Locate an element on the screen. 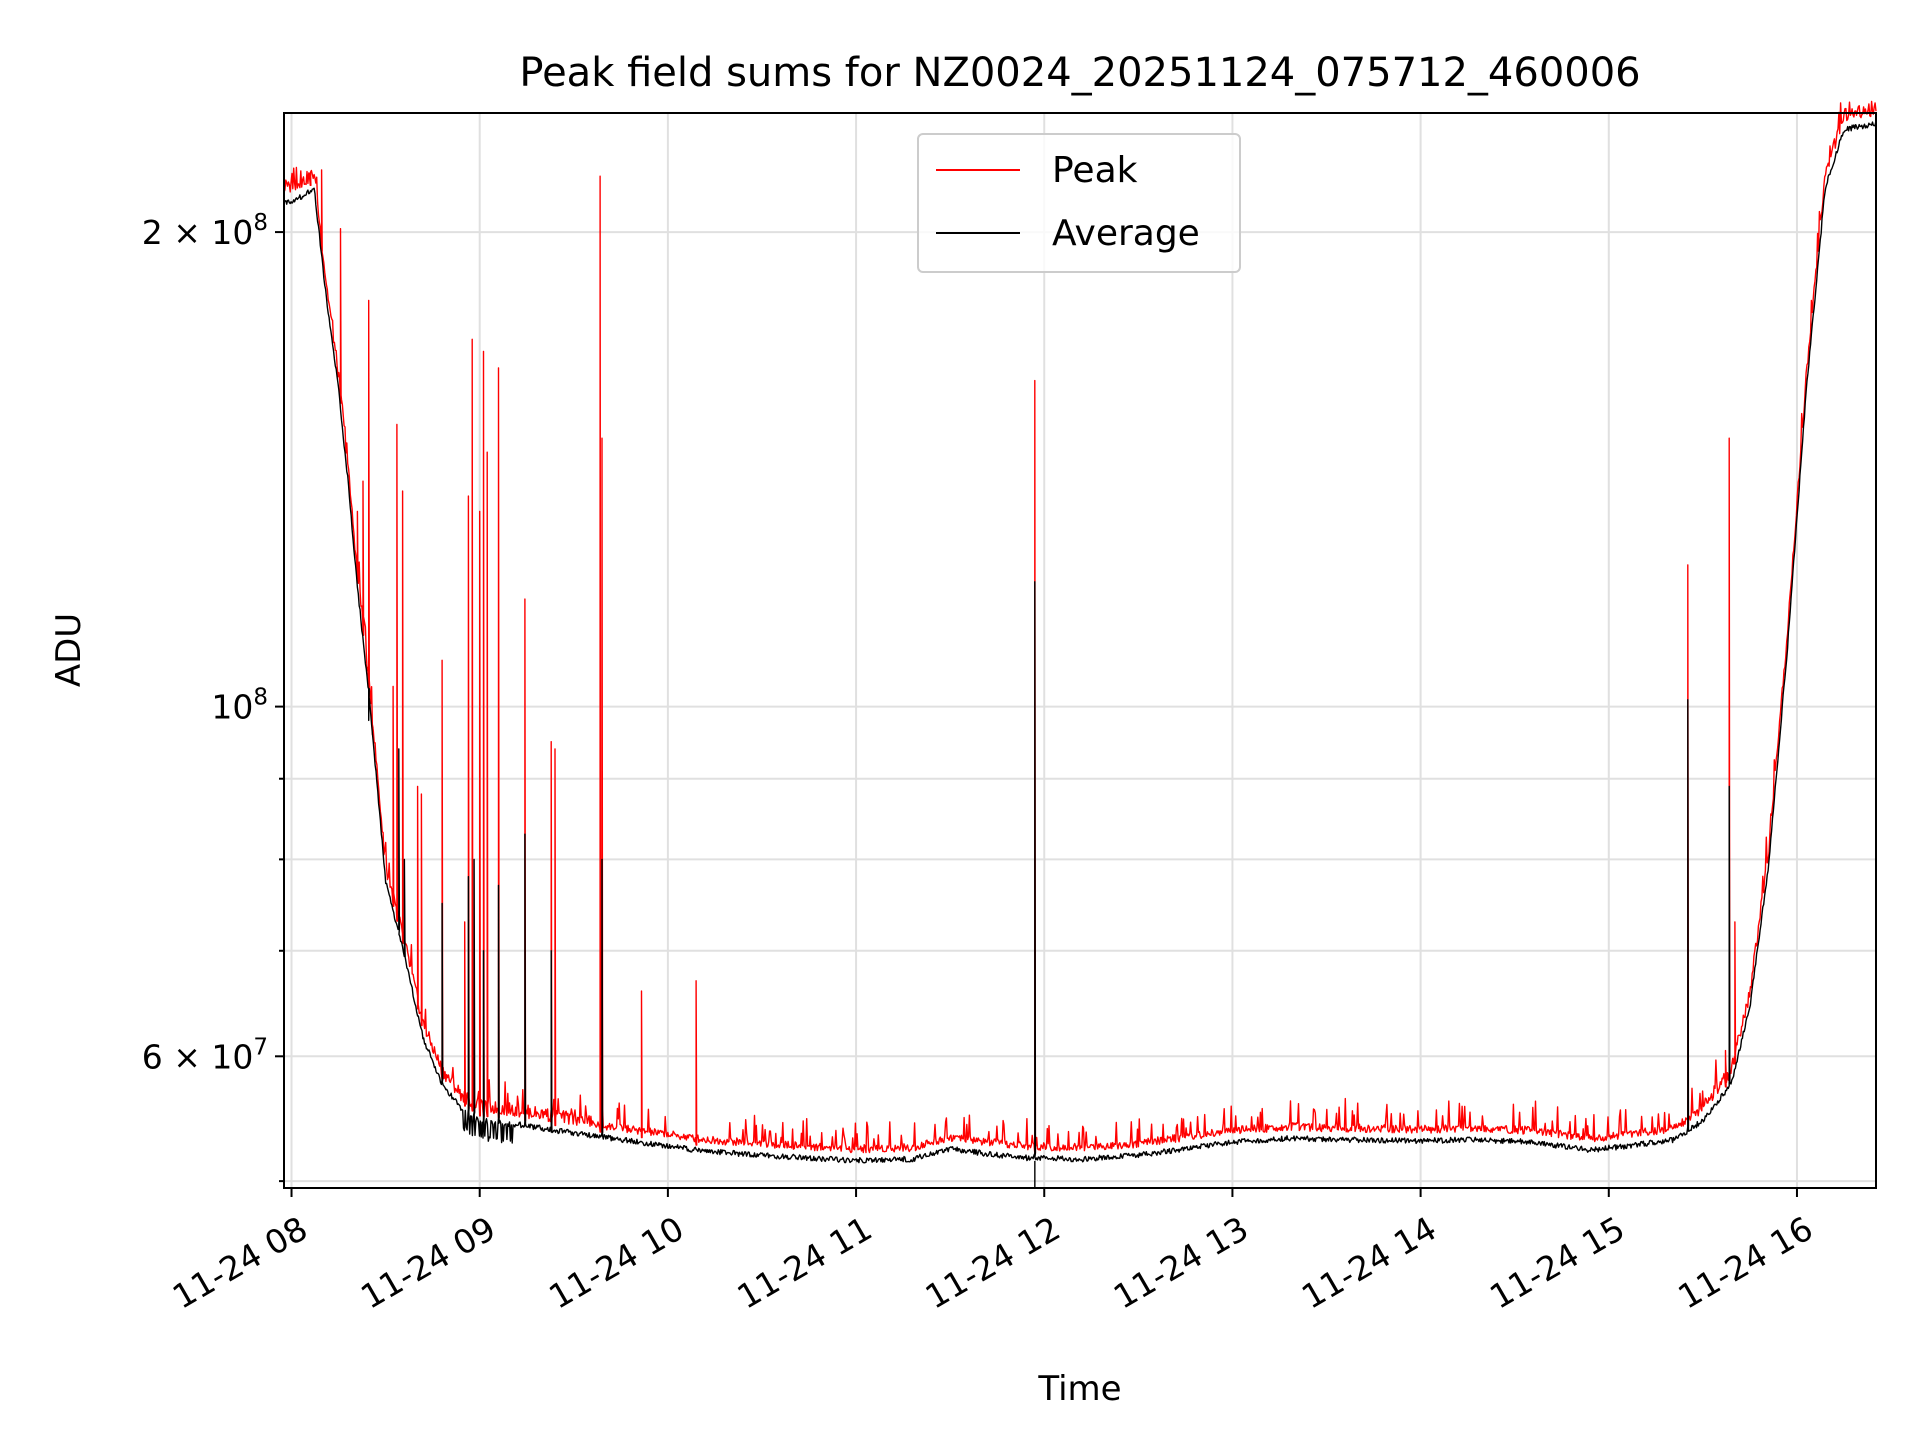 Image resolution: width=1920 pixels, height=1440 pixels. y-axis-label: ADU is located at coordinates (69, 650).